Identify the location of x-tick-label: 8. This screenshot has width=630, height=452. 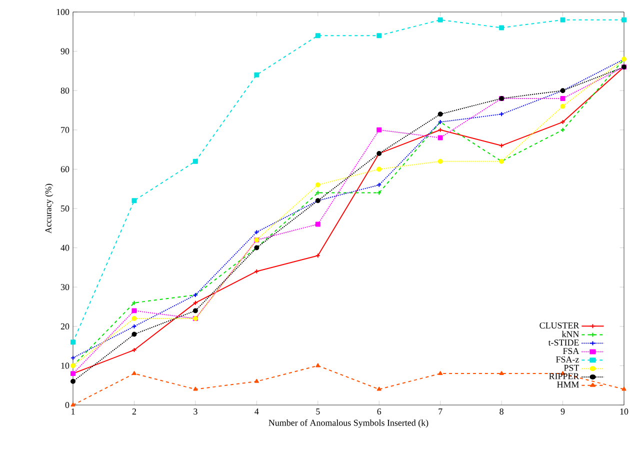
(502, 411).